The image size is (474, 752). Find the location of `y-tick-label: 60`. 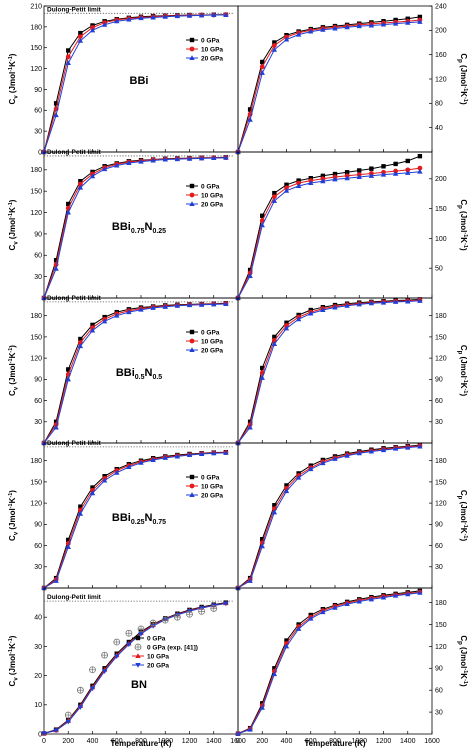

y-tick-label: 60 is located at coordinates (439, 691).